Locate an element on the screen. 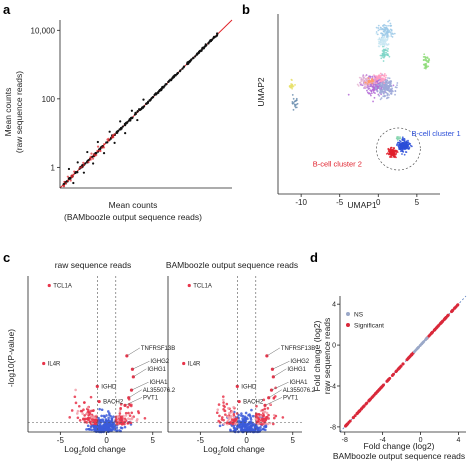 This screenshot has width=474, height=462. panel-label-c: c is located at coordinates (6, 257).